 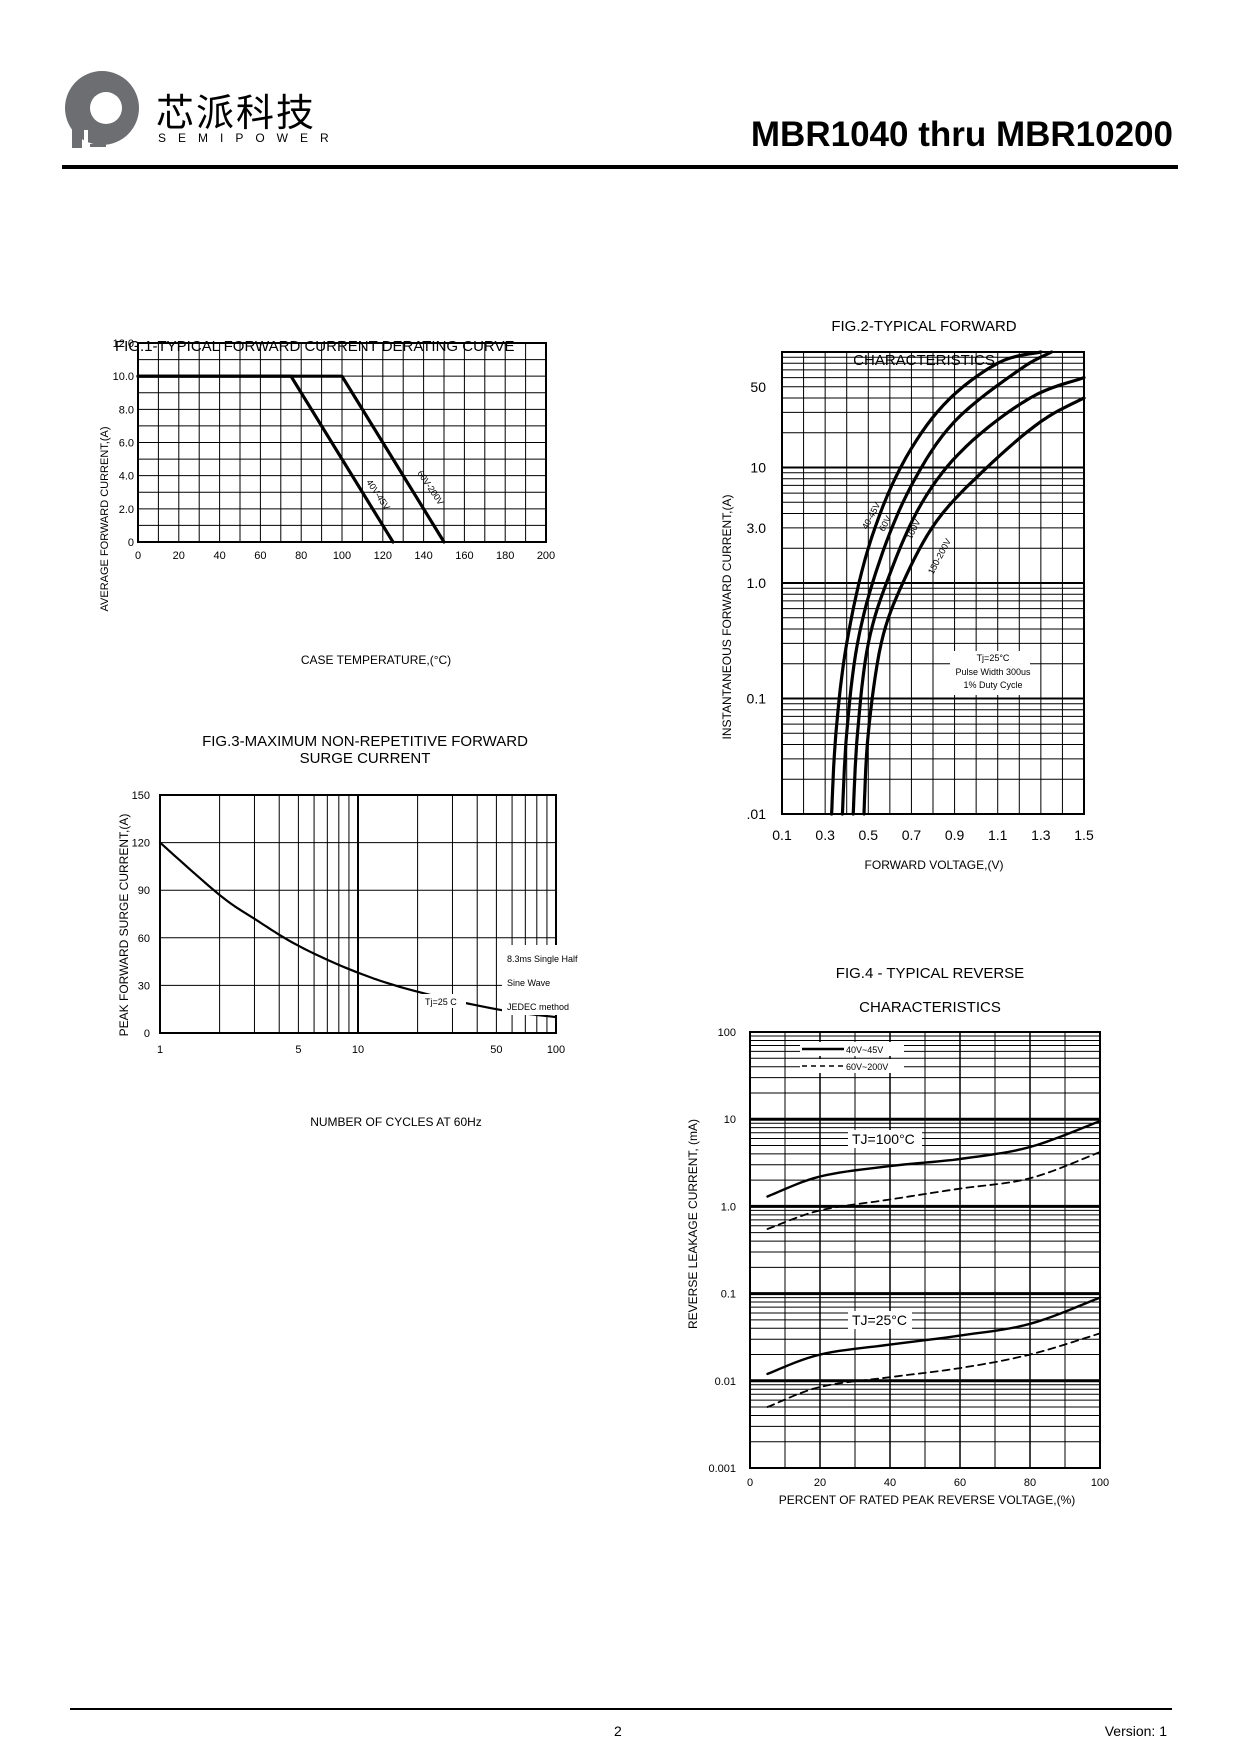 I want to click on fig2-y-tick: 0.1, so click(x=757, y=699).